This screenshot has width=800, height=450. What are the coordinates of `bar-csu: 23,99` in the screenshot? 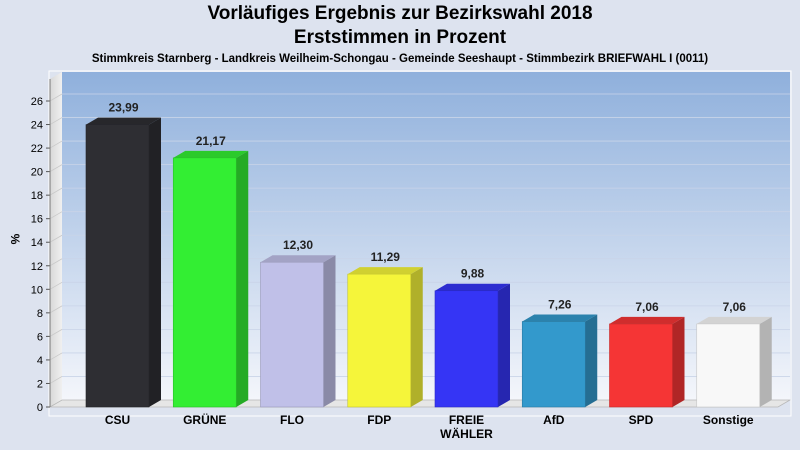 It's located at (123, 254).